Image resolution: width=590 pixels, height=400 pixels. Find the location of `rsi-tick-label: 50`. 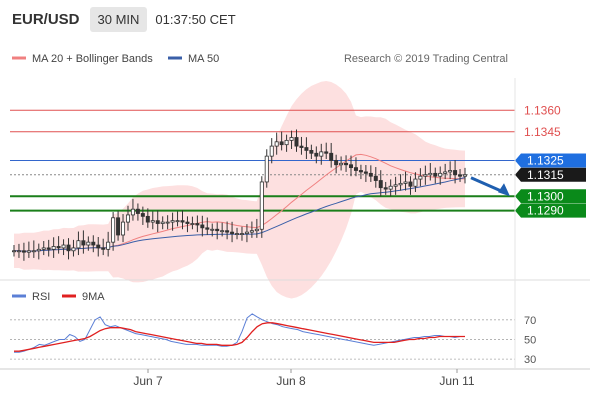

rsi-tick-label: 50 is located at coordinates (530, 340).